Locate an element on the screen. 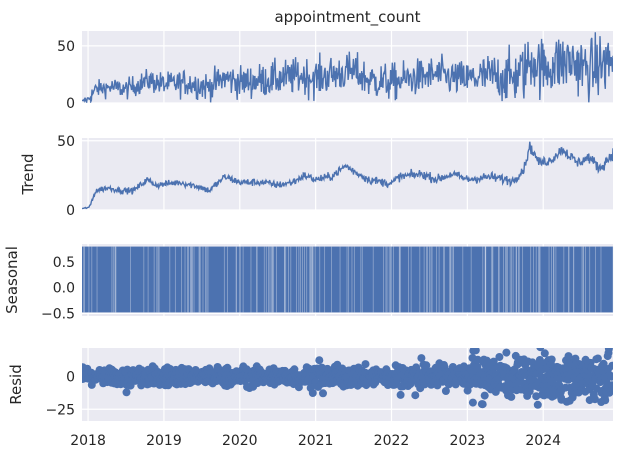 The width and height of the screenshot is (623, 463). panel-background is located at coordinates (347, 174).